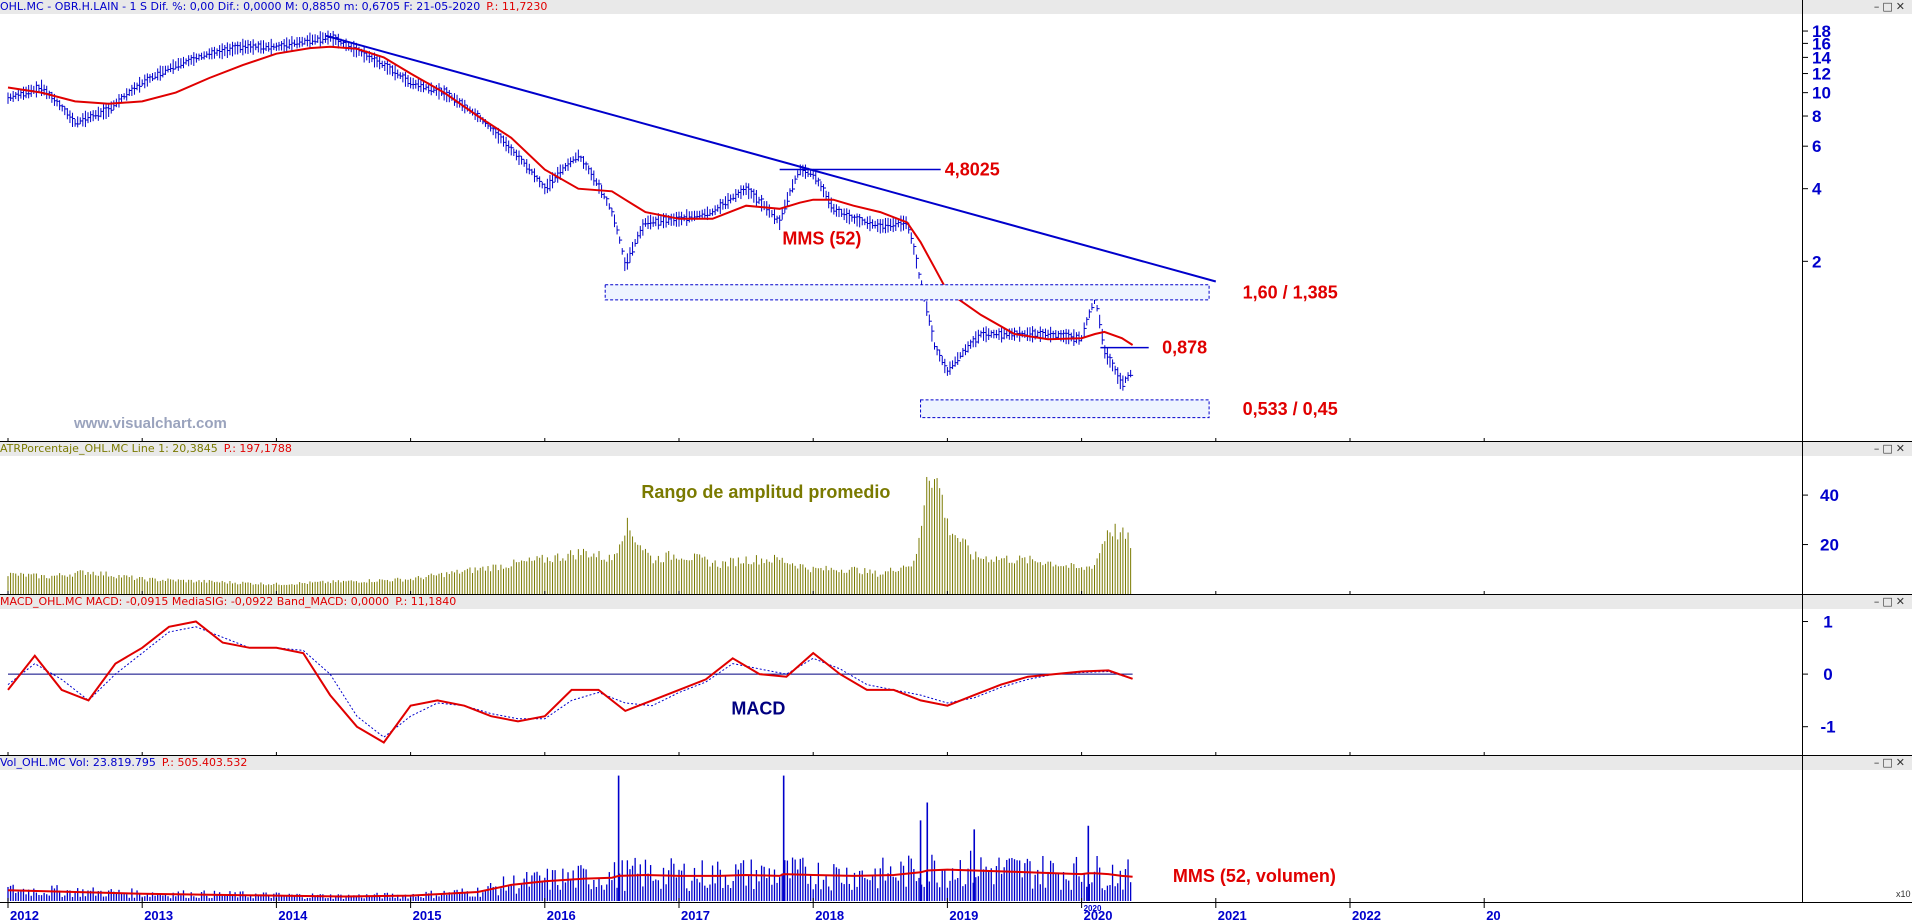 This screenshot has height=923, width=1912. I want to click on time-year-label: 2022, so click(1366, 915).